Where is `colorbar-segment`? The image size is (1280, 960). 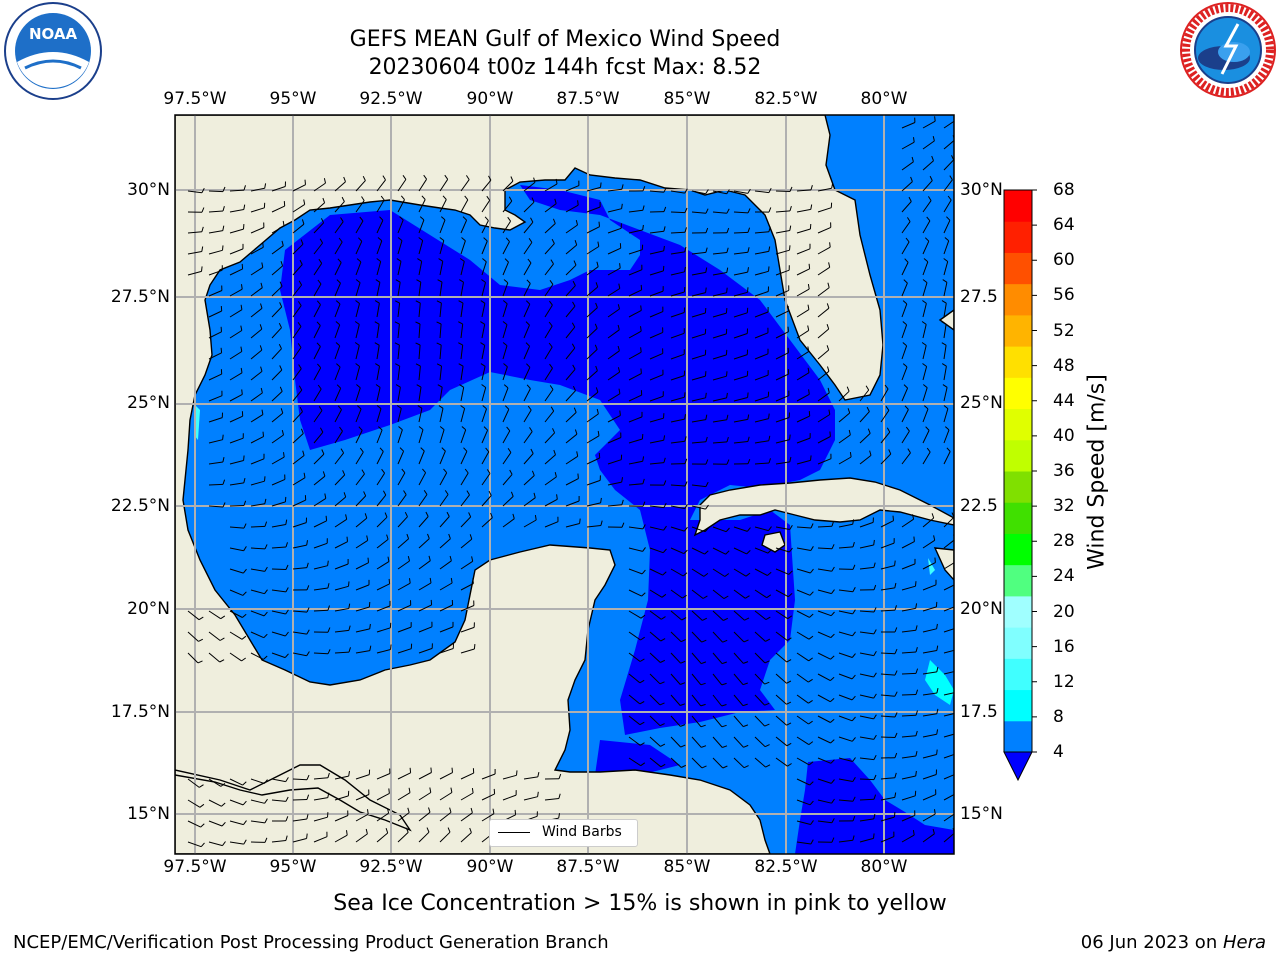 colorbar-segment is located at coordinates (1018, 705).